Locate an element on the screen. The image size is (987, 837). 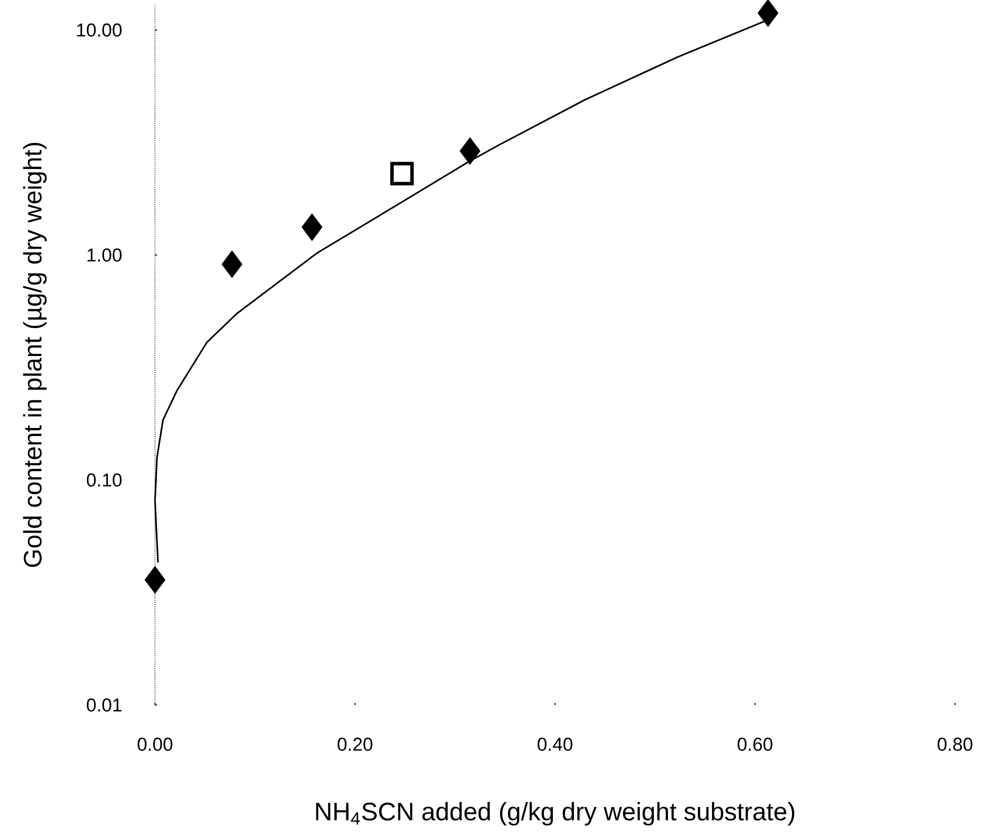
x-tick-label: 0.20 is located at coordinates (355, 744).